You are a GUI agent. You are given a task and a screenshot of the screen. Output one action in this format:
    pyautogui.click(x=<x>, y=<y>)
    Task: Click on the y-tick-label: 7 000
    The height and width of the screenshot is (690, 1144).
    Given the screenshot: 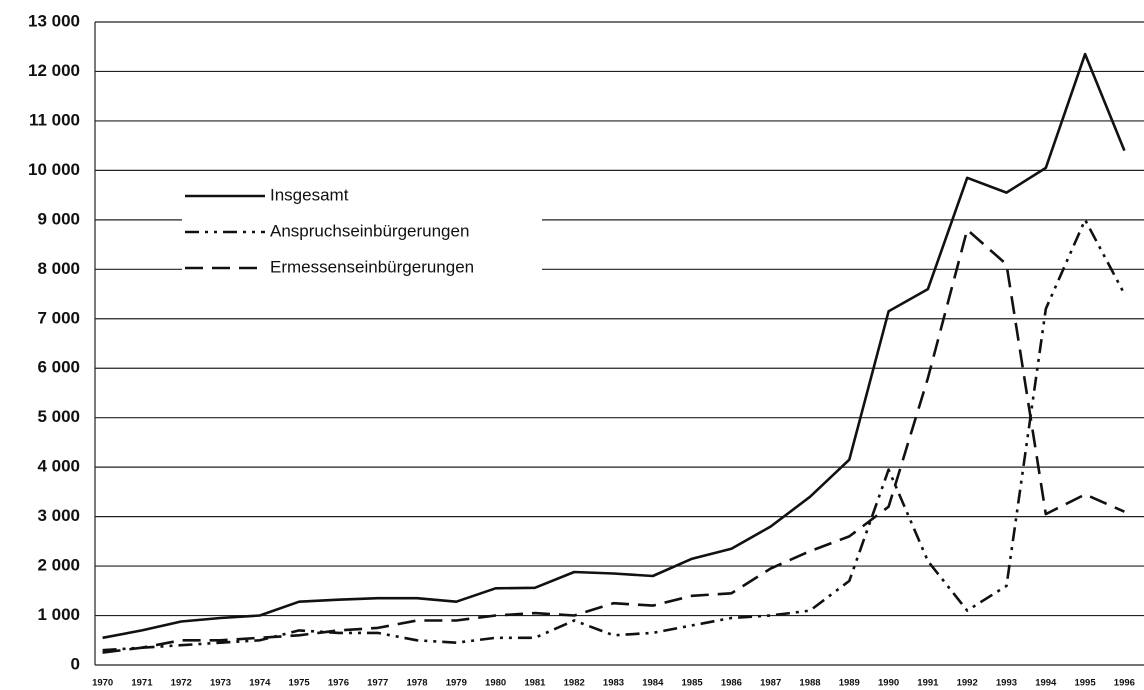 What is the action you would take?
    pyautogui.click(x=58, y=317)
    